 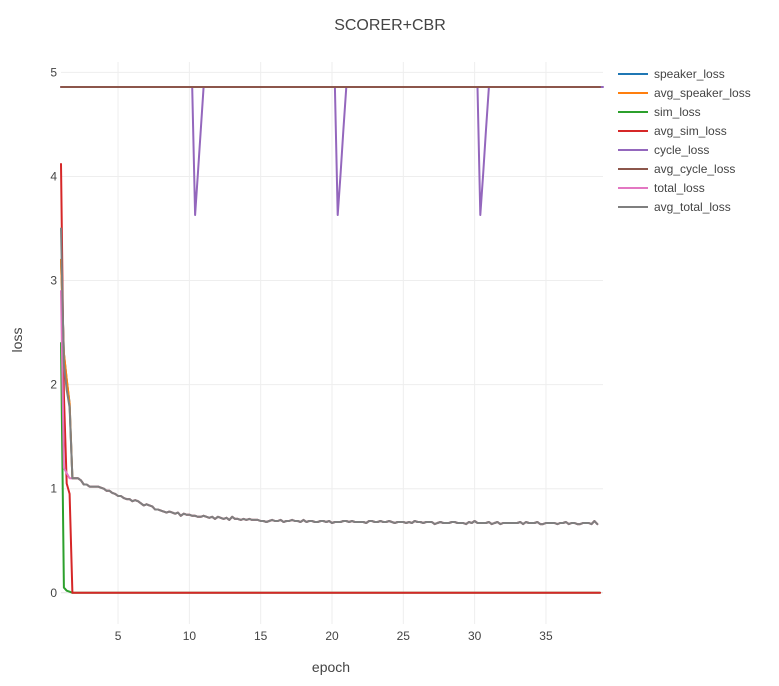 What do you see at coordinates (689, 74) in the screenshot?
I see `legend-label: speaker_loss` at bounding box center [689, 74].